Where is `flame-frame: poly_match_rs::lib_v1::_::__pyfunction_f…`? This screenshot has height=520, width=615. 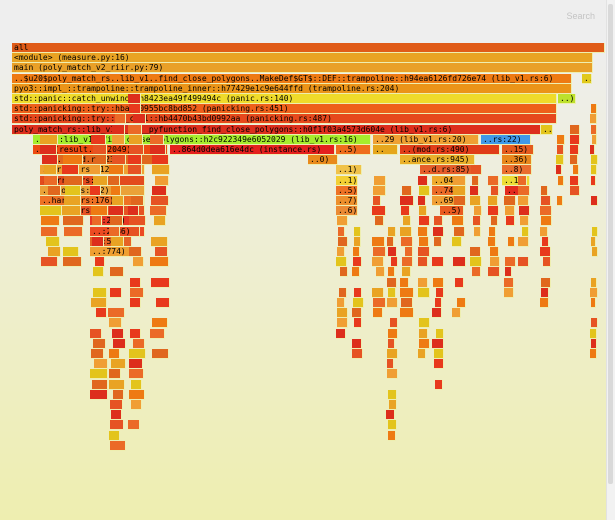 flame-frame: poly_match_rs::lib_v1::_::__pyfunction_f… is located at coordinates (276, 129).